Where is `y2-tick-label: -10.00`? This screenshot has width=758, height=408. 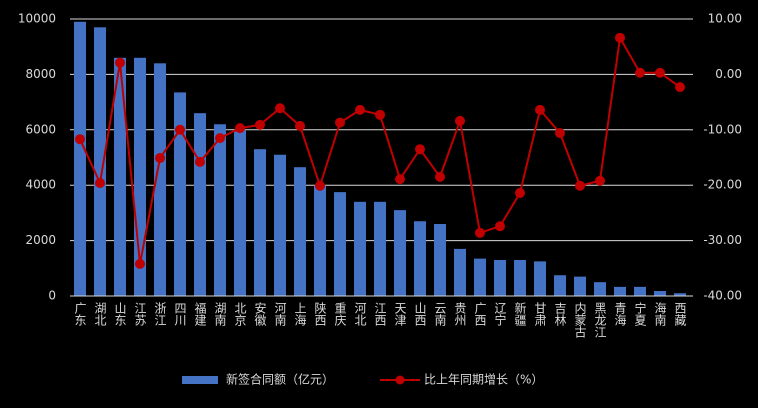
y2-tick-label: -10.00 is located at coordinates (722, 129).